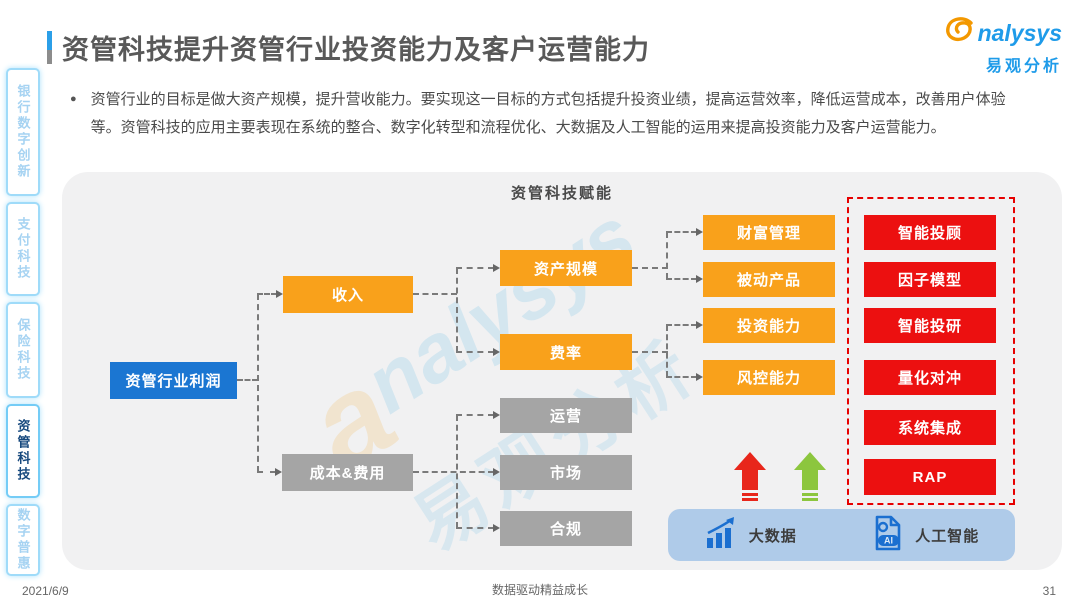  I want to click on node-fee-rate: 费率, so click(566, 352).